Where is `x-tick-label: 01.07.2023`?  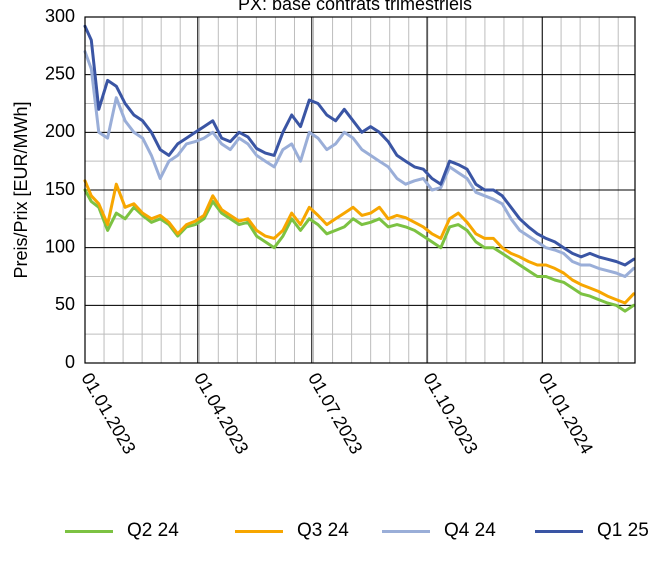
x-tick-label: 01.07.2023 is located at coordinates (335, 413).